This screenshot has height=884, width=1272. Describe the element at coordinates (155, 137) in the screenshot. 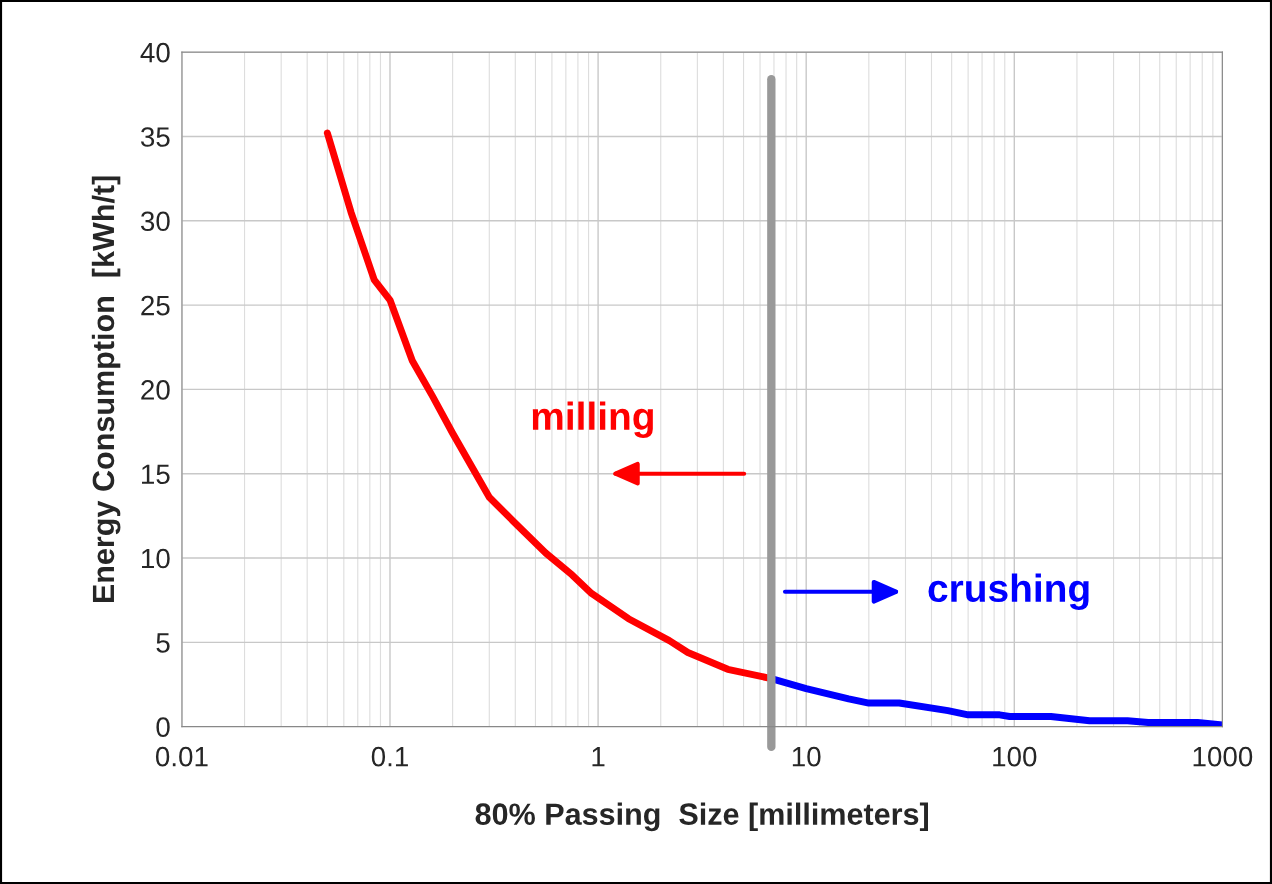

I see `y-tick-label: 35` at that location.